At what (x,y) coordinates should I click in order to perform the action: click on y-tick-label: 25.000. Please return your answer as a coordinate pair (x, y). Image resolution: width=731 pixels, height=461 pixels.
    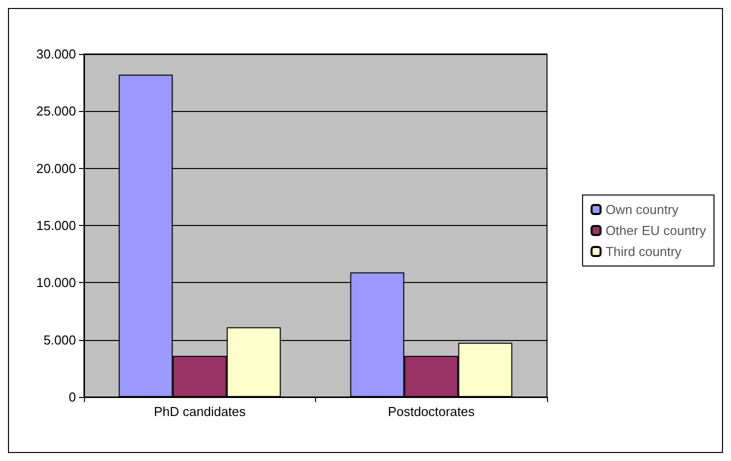
    Looking at the image, I should click on (56, 111).